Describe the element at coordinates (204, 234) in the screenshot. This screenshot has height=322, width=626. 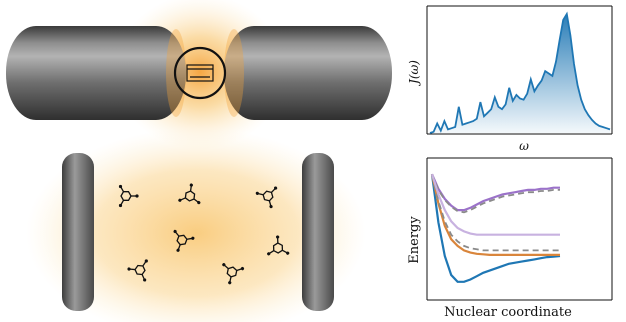
I see `molecule-ensemble` at that location.